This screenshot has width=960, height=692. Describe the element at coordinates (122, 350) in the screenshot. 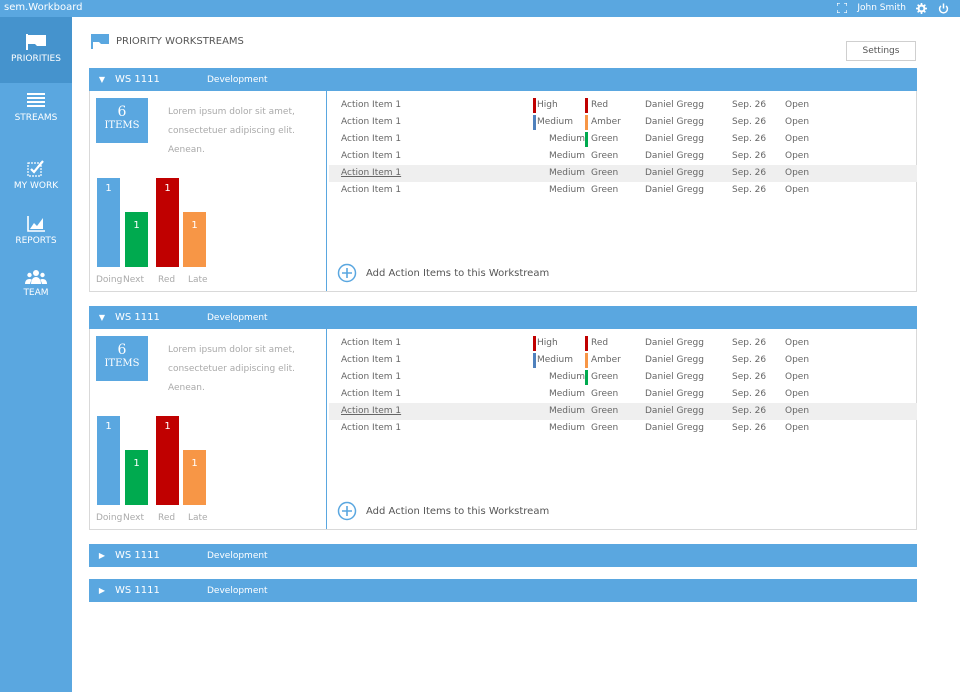

I see `item-count: 6` at that location.